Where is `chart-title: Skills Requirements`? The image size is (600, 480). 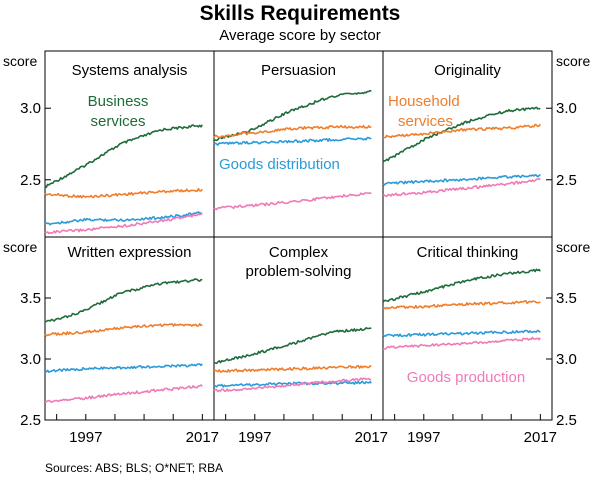
chart-title: Skills Requirements is located at coordinates (300, 13).